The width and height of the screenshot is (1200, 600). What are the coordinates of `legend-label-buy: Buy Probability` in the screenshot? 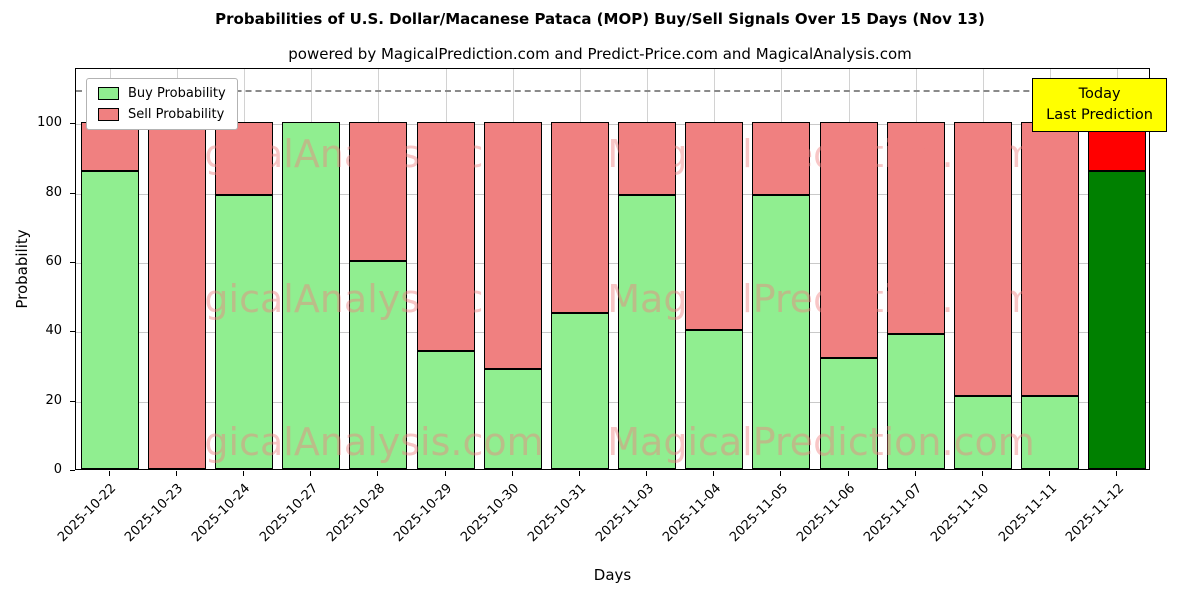 It's located at (177, 93).